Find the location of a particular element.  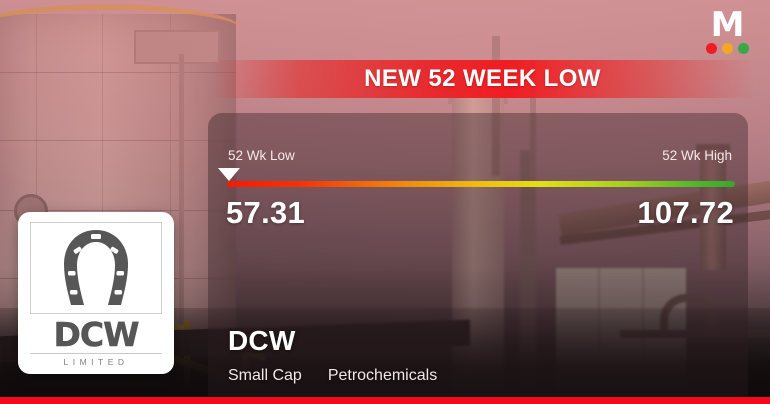

bottom-accent-strip is located at coordinates (385, 400).